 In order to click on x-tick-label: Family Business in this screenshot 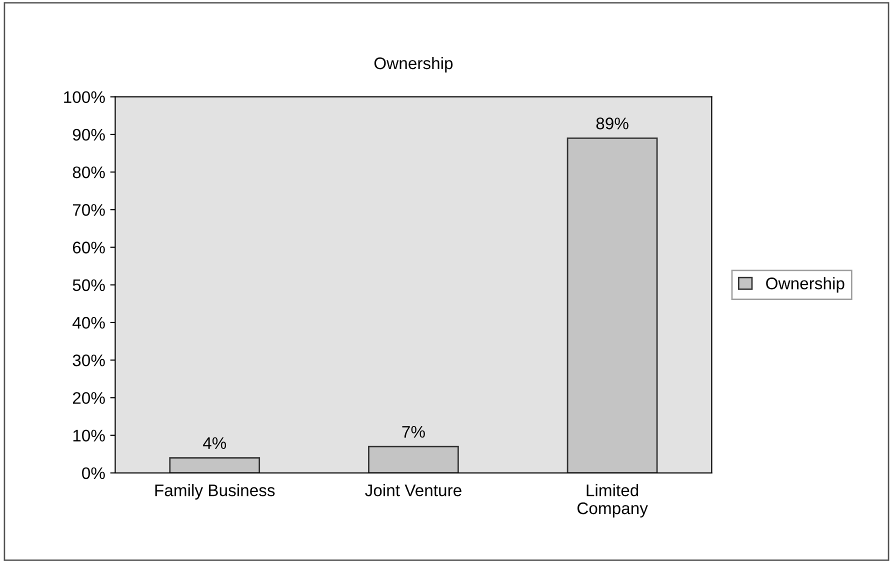, I will do `click(215, 492)`.